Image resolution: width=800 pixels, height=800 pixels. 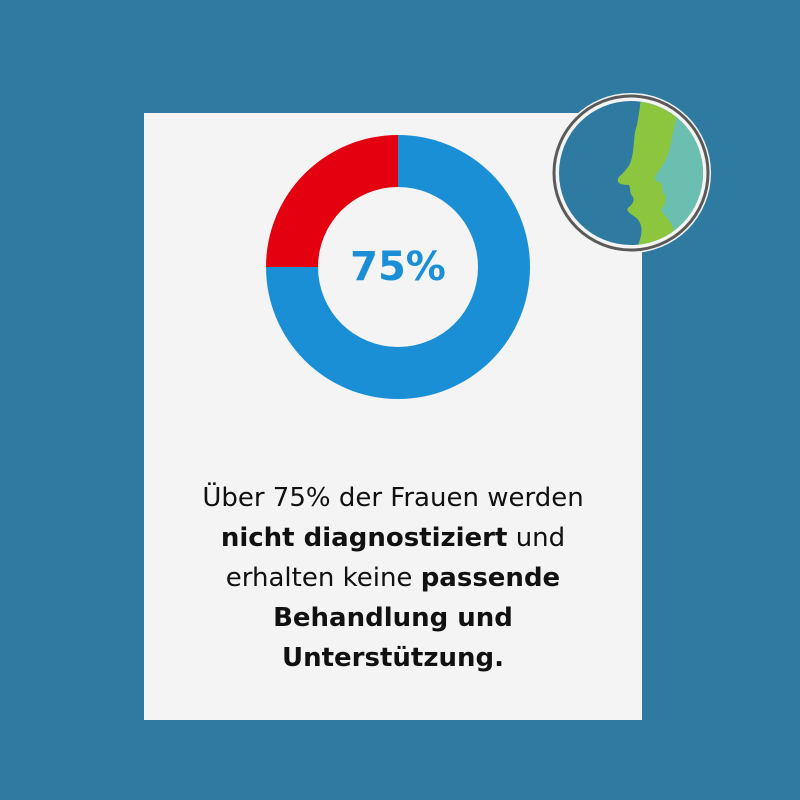 What do you see at coordinates (631, 173) in the screenshot?
I see `faces-profile-logo-icon` at bounding box center [631, 173].